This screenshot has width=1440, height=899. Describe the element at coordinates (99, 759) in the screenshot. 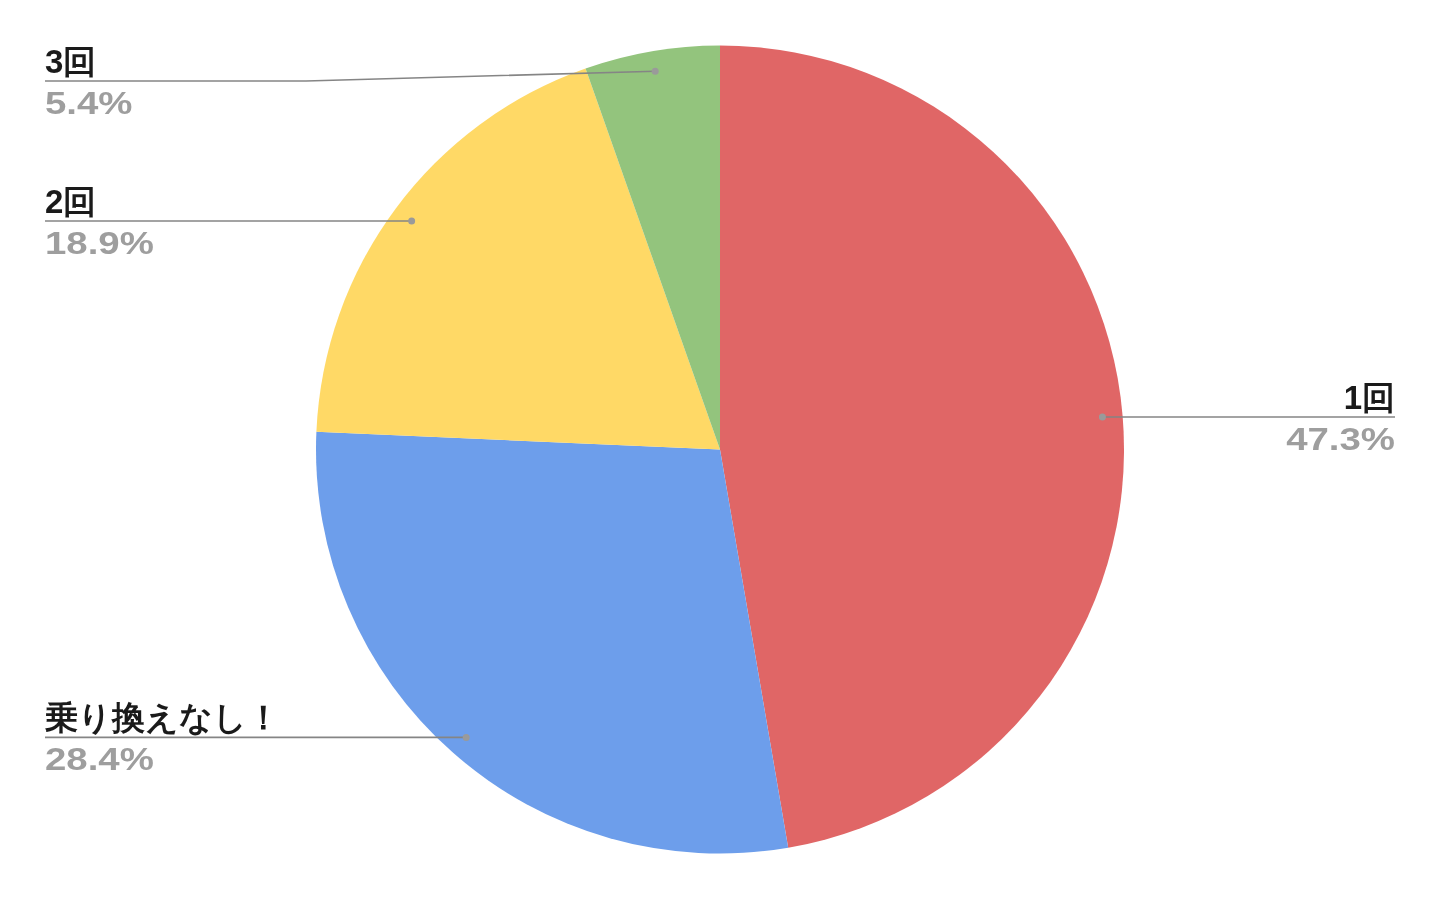

I see `data-label: 28.4%` at that location.